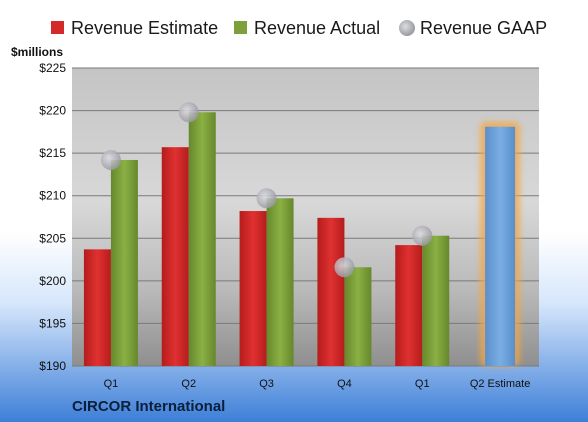 This screenshot has height=422, width=588. I want to click on y-tick-label: $205, so click(52, 238).